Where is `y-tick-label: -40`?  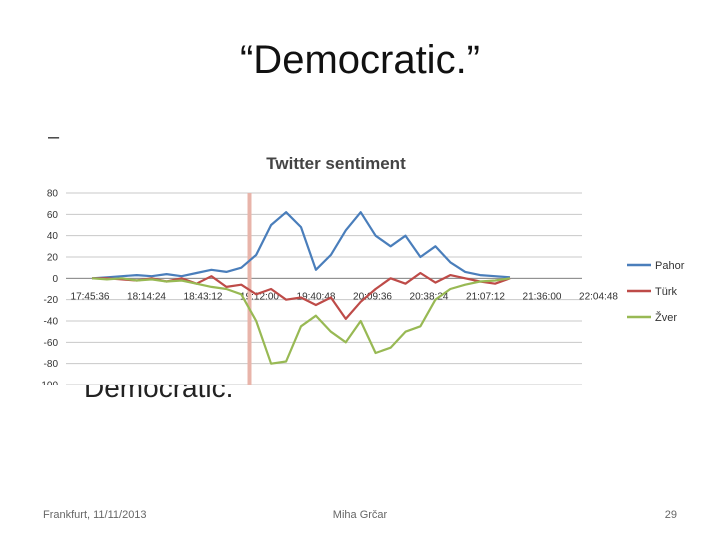 y-tick-label: -40 is located at coordinates (51, 322).